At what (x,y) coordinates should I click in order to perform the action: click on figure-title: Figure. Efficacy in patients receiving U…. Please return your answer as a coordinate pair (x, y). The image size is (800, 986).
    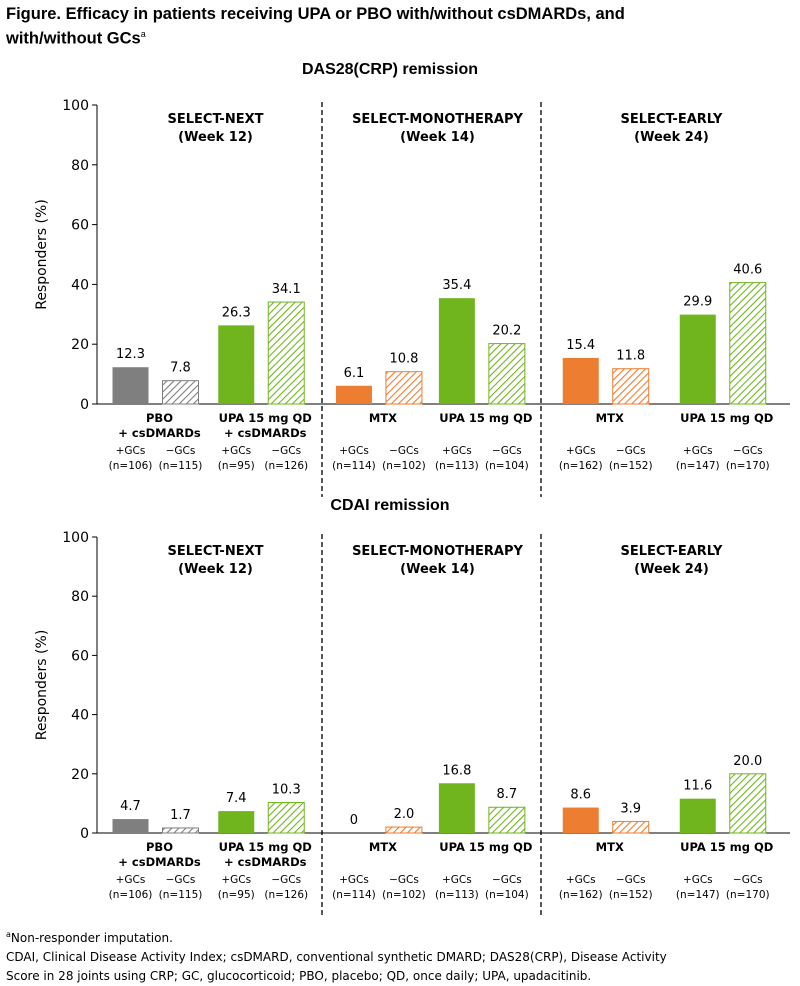
    Looking at the image, I should click on (396, 26).